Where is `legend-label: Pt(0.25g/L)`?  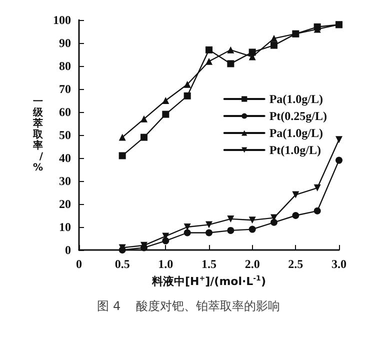 legend-label: Pt(0.25g/L) is located at coordinates (298, 116).